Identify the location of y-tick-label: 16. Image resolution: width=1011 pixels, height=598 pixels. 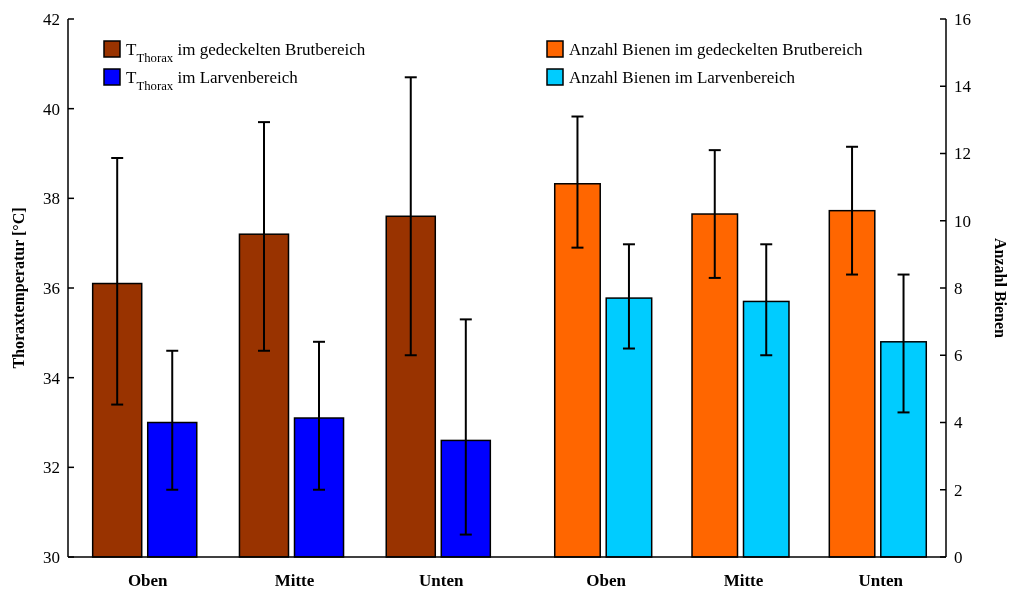
(962, 19).